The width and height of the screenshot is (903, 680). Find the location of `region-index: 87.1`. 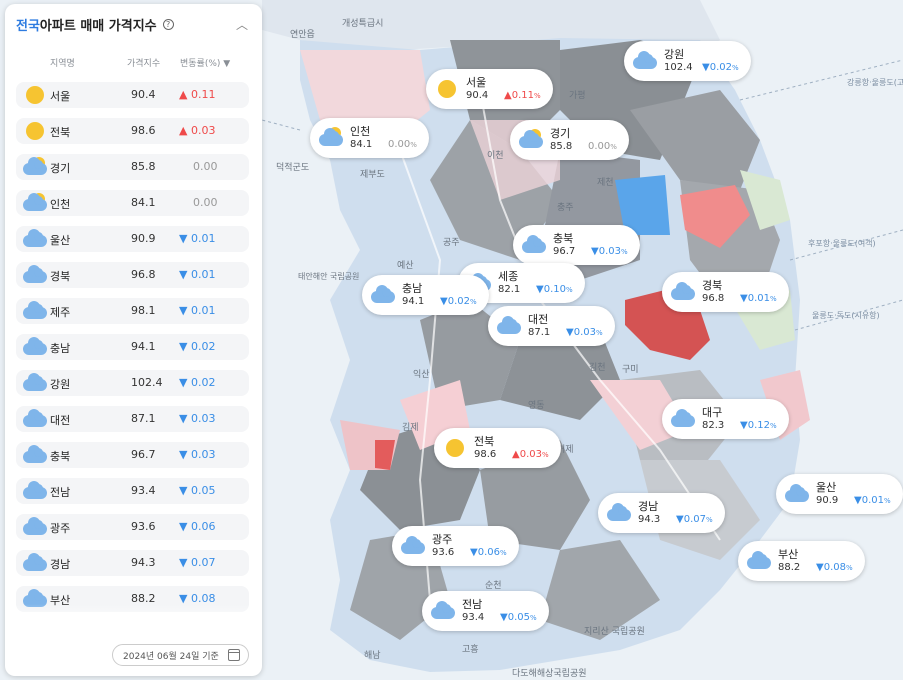

region-index: 87.1 is located at coordinates (143, 418).